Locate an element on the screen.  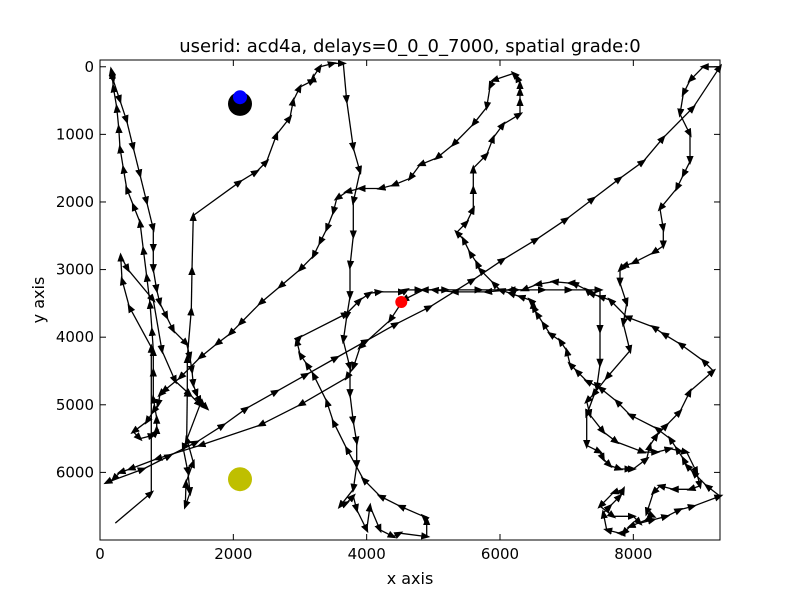
x-tick-label: 2000 is located at coordinates (233, 554).